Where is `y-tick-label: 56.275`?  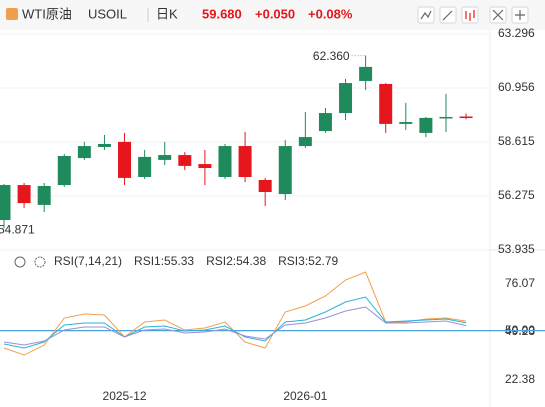 y-tick-label: 56.275 is located at coordinates (516, 195).